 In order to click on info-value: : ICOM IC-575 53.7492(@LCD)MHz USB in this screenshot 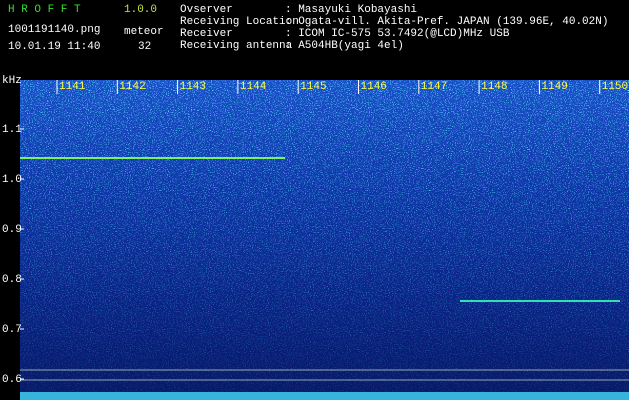, I will do `click(397, 34)`.